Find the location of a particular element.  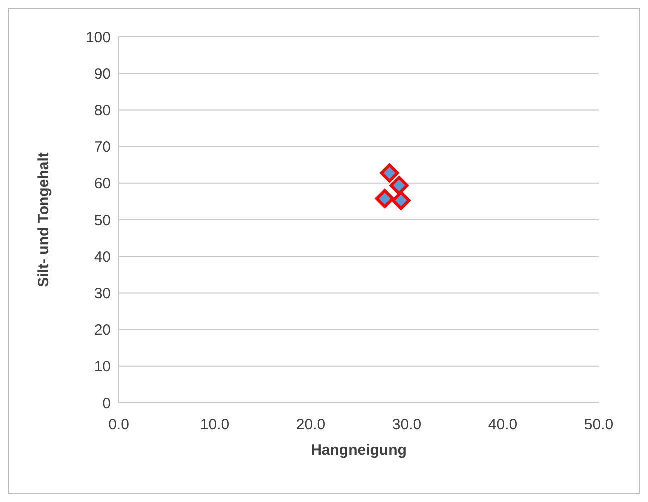

x-axis-title: Hangneigung is located at coordinates (359, 450).